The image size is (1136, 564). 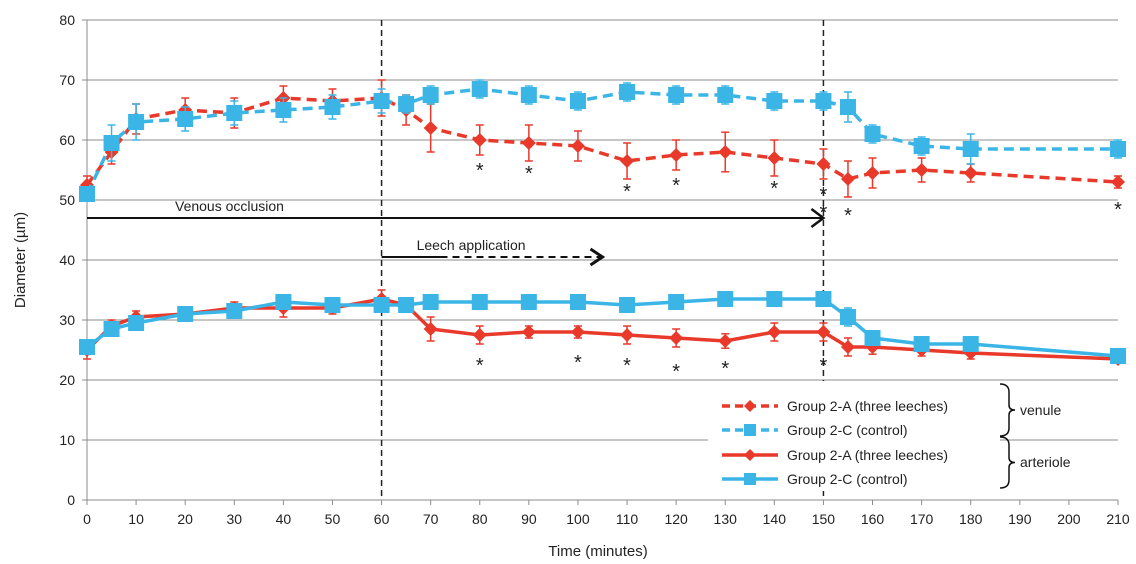 I want to click on x-tick-label-4: 40, so click(x=284, y=519).